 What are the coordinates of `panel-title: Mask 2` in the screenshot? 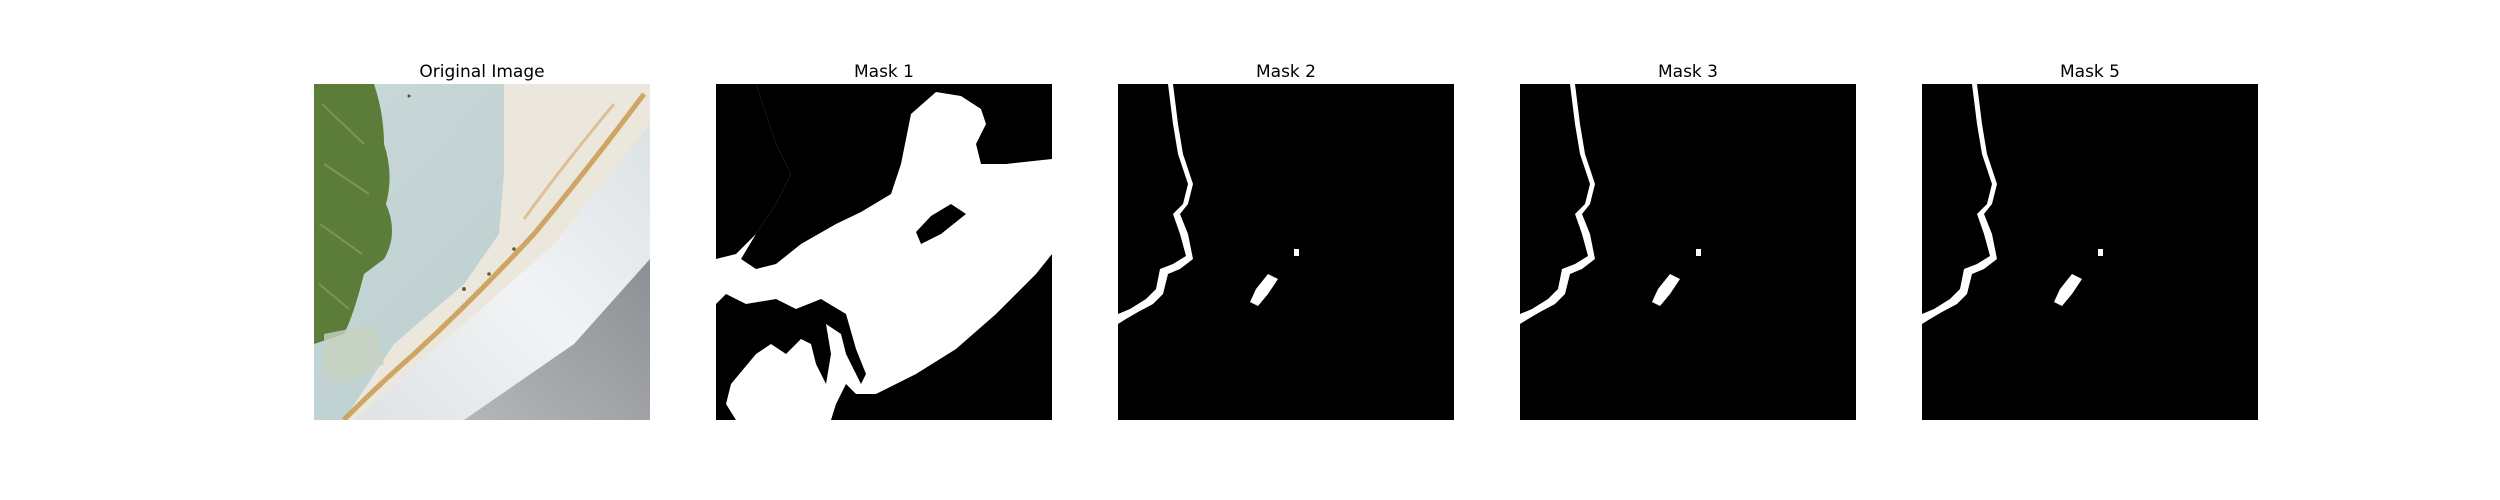 It's located at (1285, 72).